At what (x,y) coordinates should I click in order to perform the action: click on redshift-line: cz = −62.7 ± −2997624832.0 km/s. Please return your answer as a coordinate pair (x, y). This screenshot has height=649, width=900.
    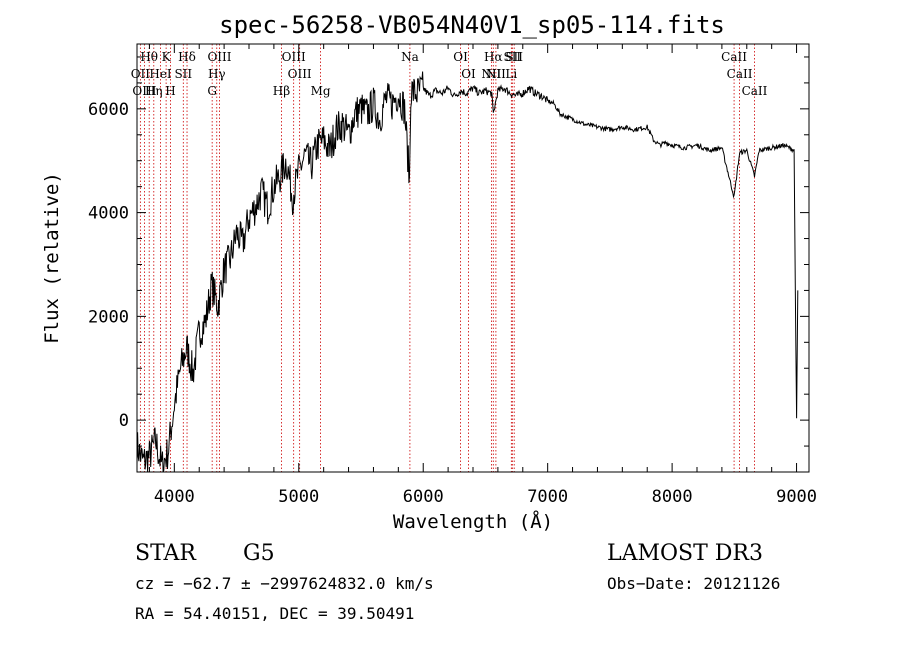
    Looking at the image, I should click on (284, 583).